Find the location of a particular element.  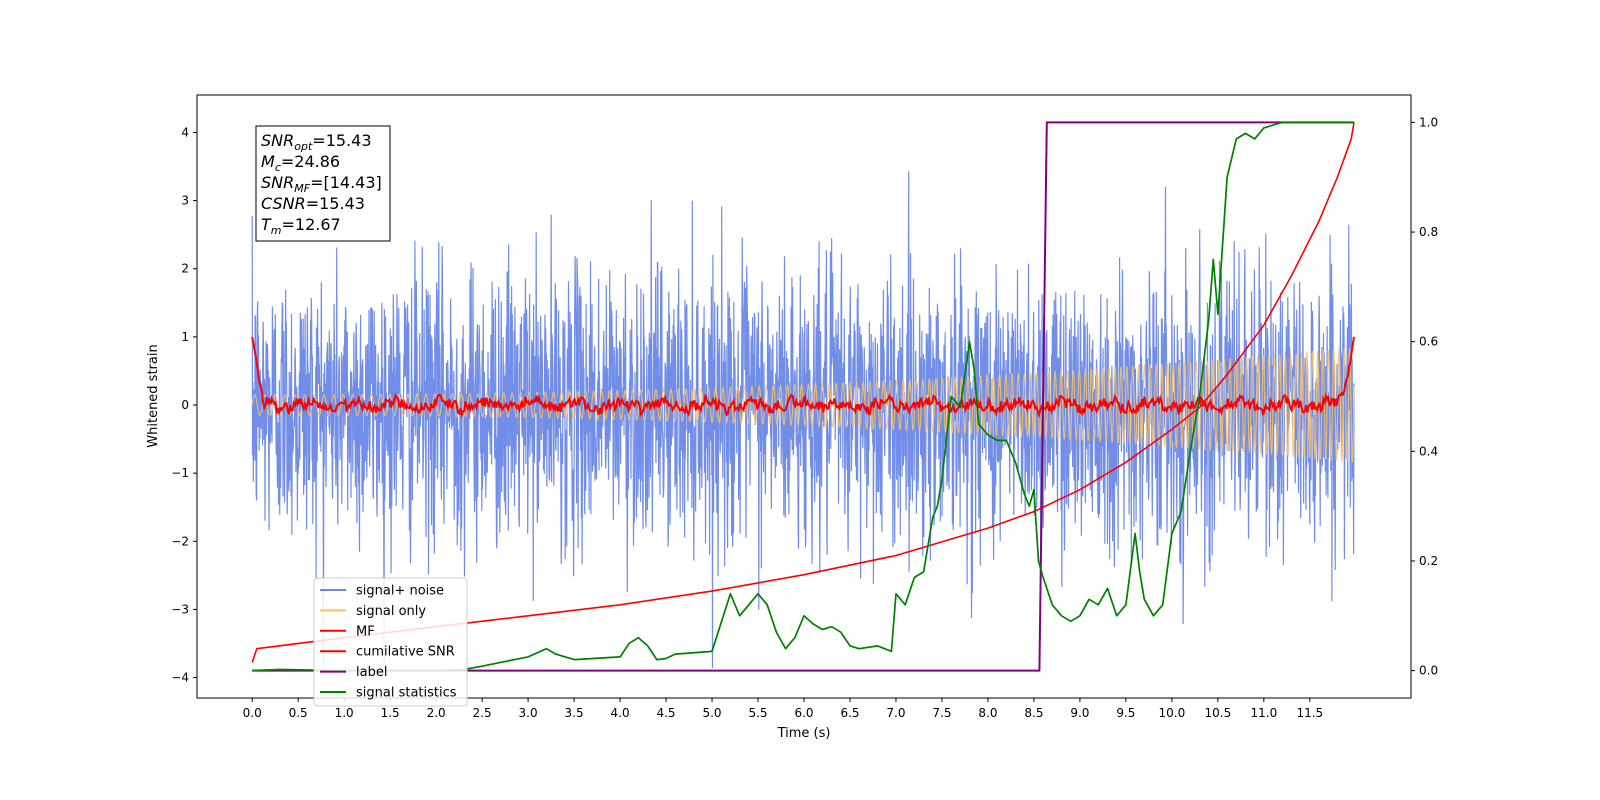

y-tick-label: 1 is located at coordinates (185, 337).